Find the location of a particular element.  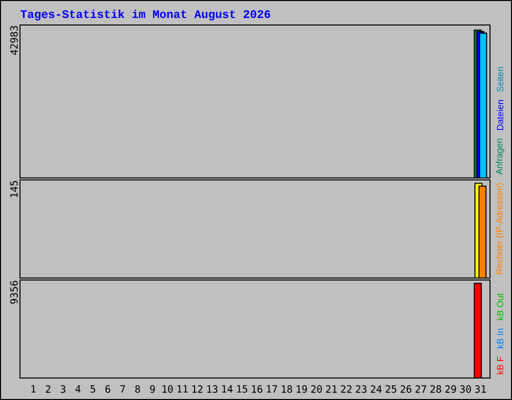

x-tick-label: 14 is located at coordinates (227, 389).